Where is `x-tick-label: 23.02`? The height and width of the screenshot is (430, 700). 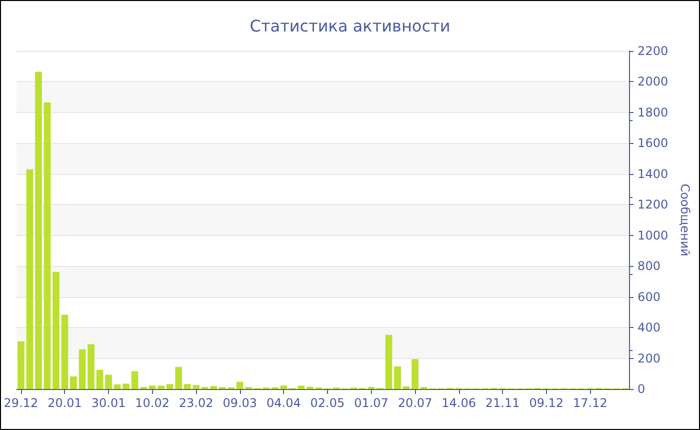 x-tick-label: 23.02 is located at coordinates (196, 403).